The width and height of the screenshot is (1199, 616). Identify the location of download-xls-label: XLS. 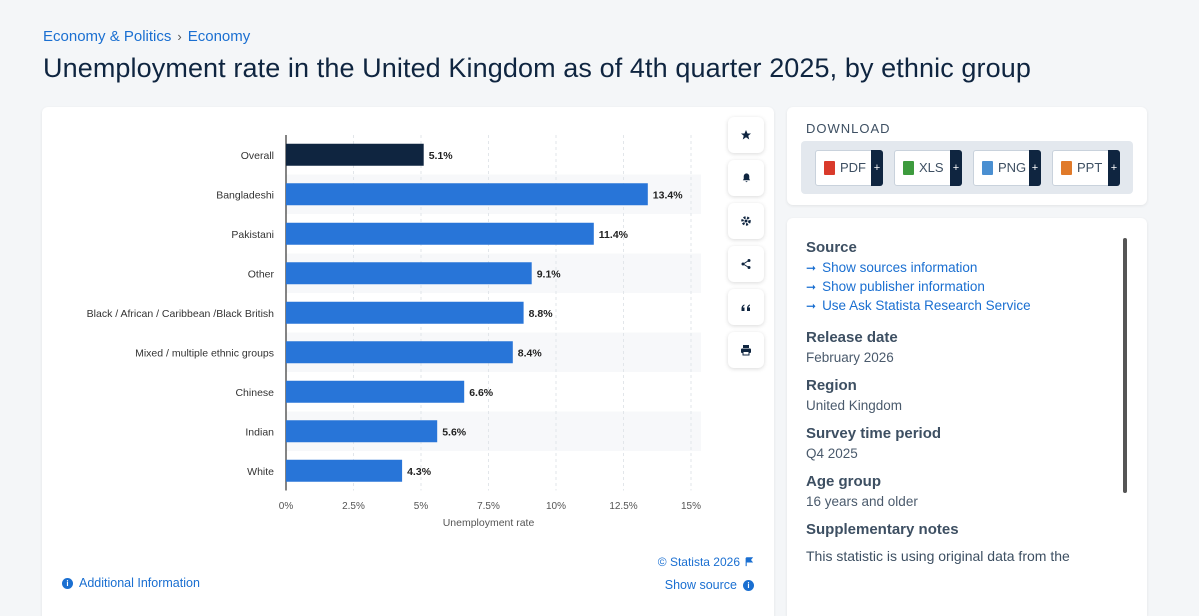
(931, 167).